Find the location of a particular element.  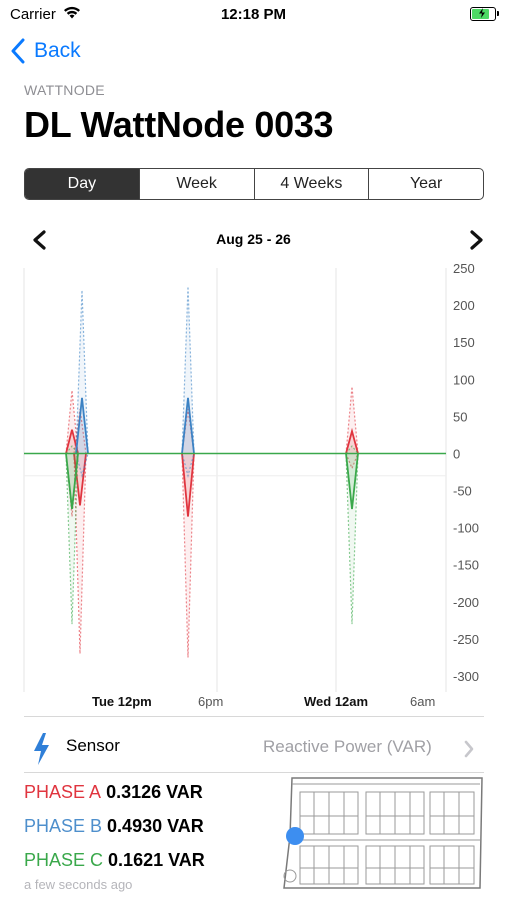

chevron-right-icon is located at coordinates (469, 749).